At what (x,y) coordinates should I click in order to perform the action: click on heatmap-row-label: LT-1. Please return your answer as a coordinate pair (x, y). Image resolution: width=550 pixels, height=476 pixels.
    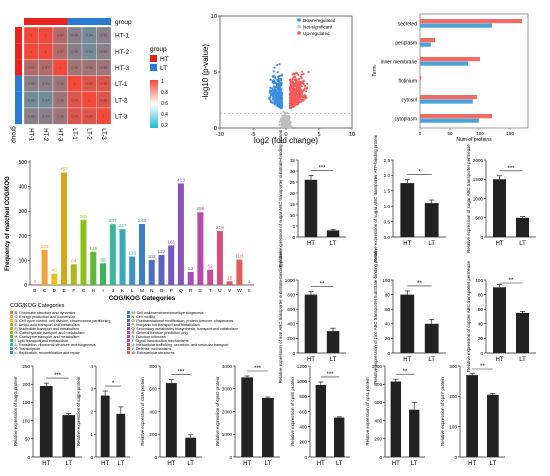
    Looking at the image, I should click on (121, 84).